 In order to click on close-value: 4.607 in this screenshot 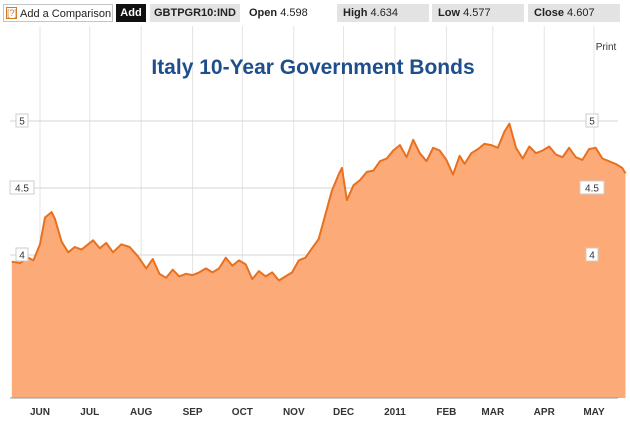, I will do `click(581, 13)`.